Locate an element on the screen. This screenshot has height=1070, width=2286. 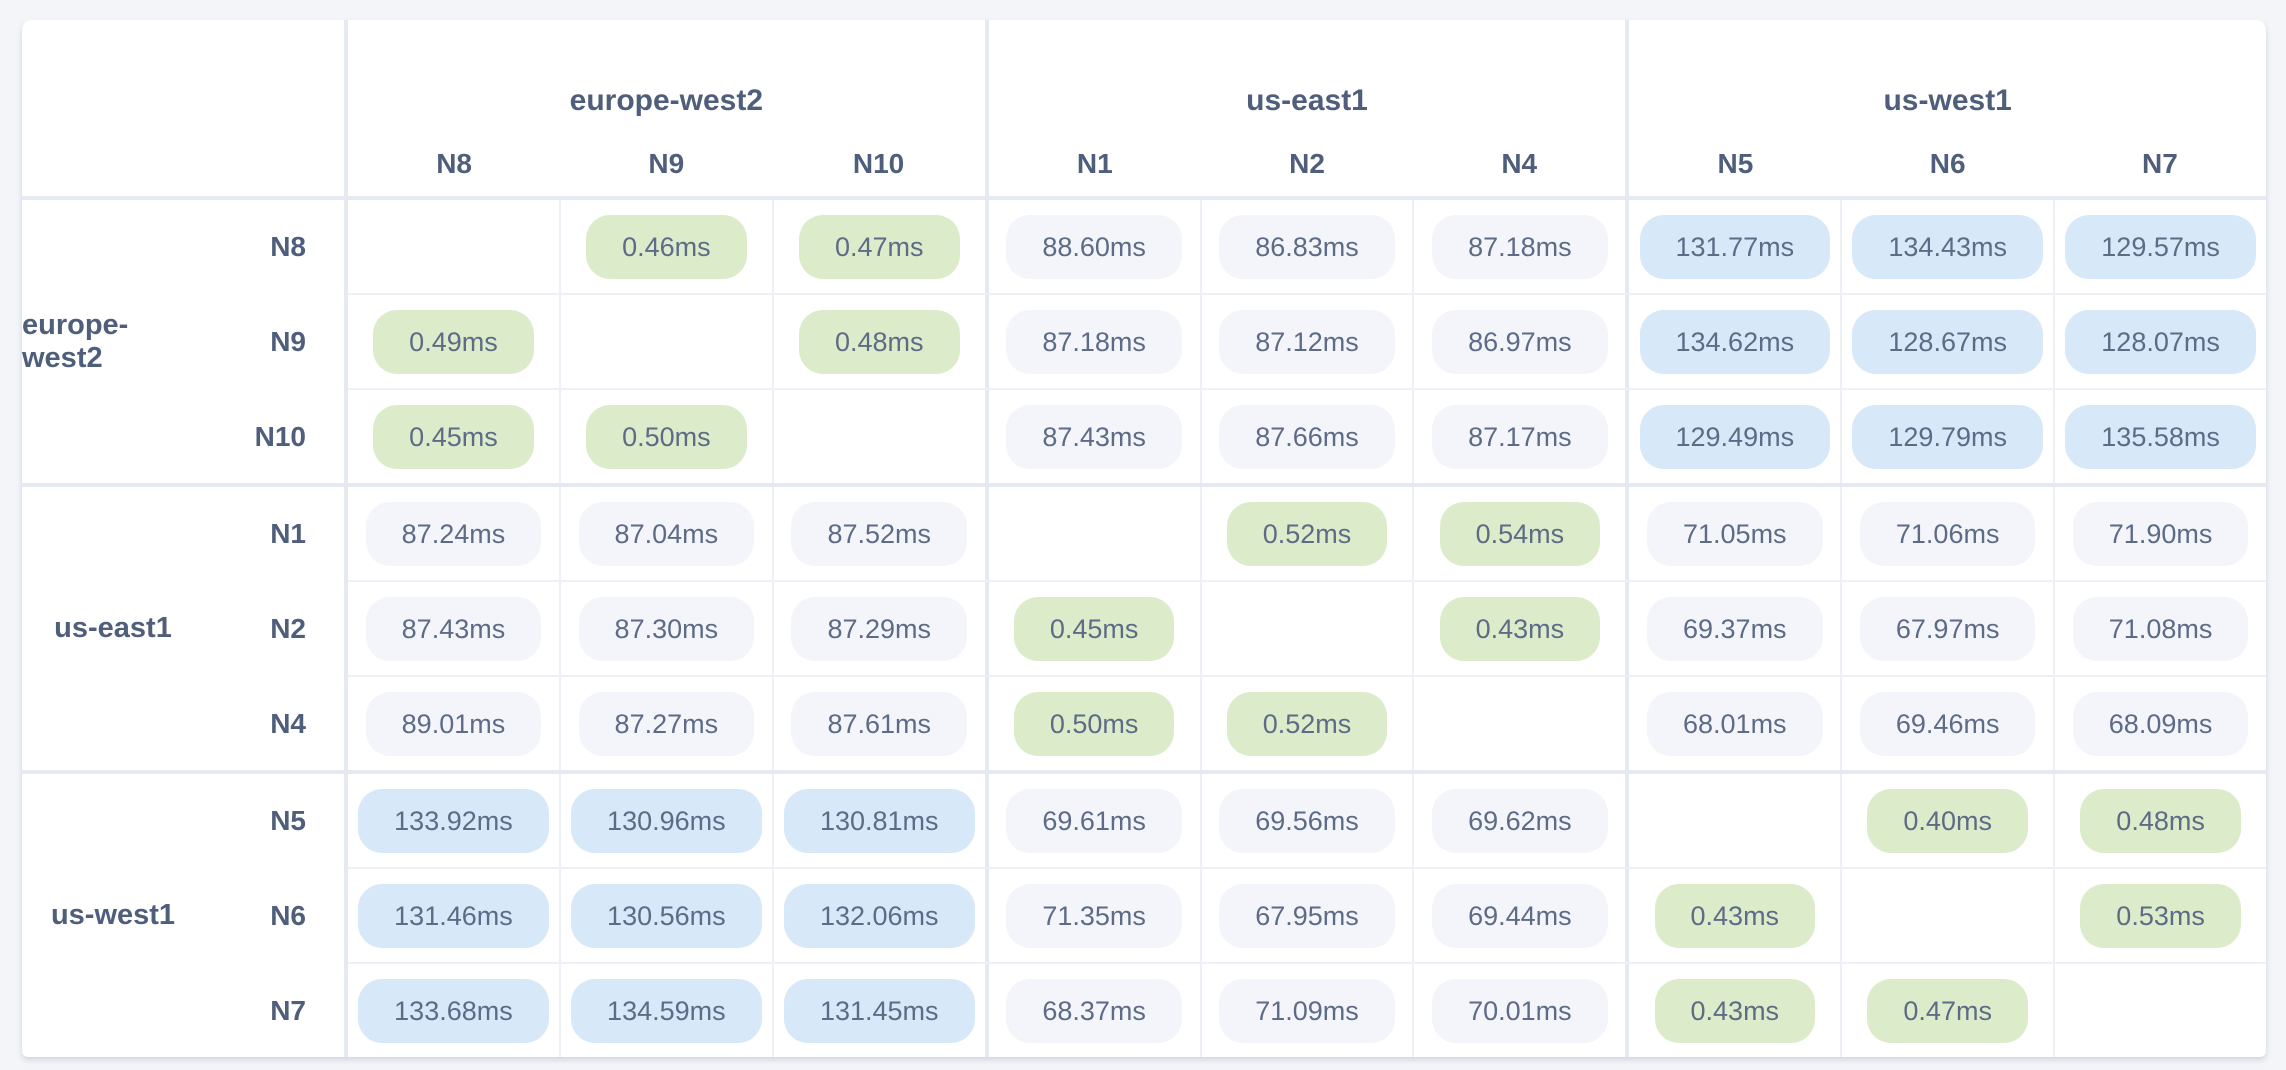
latency-cell-N6-N9: 130.56ms is located at coordinates (665, 915).